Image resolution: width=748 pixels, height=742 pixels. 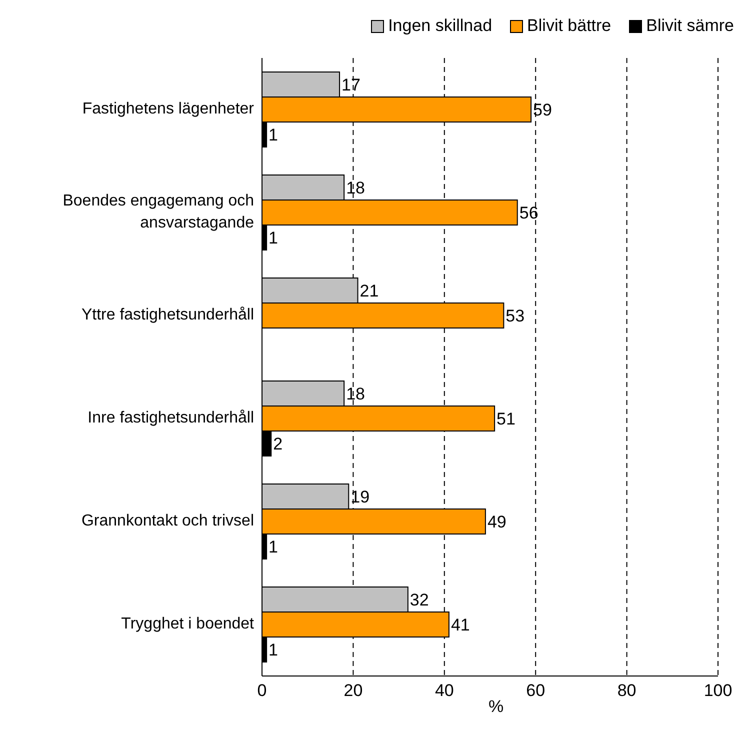 I want to click on x-tick-label: 60, so click(x=536, y=690).